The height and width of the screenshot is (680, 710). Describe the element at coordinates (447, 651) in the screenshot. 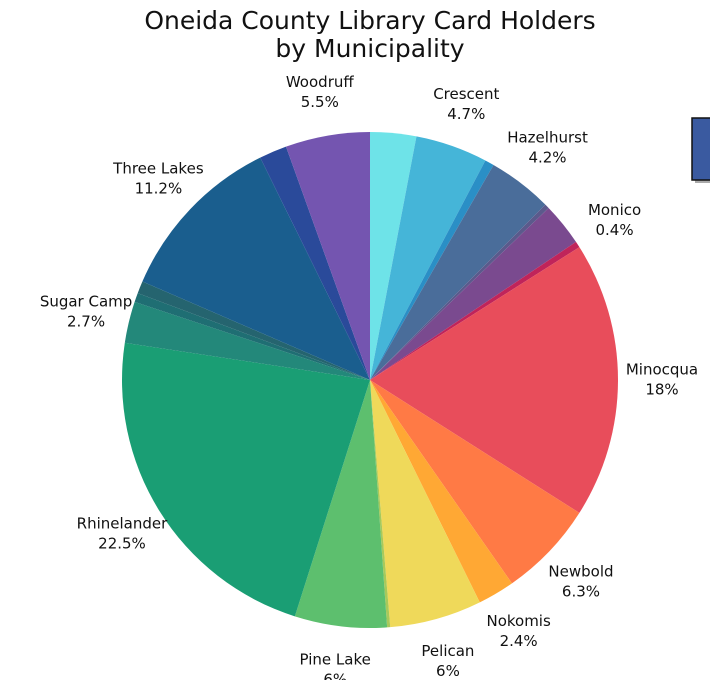

I see `slice-label: Pelican` at that location.